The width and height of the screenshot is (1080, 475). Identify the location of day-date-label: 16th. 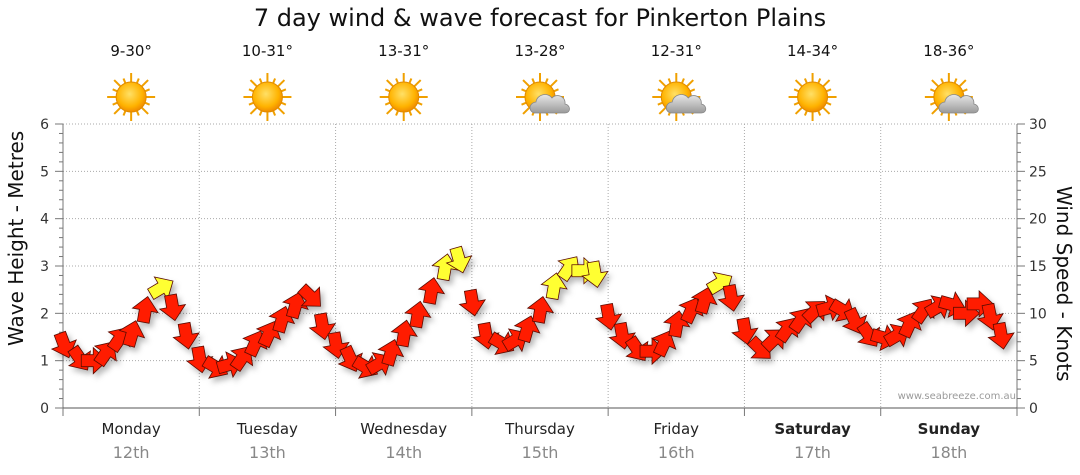
(676, 452).